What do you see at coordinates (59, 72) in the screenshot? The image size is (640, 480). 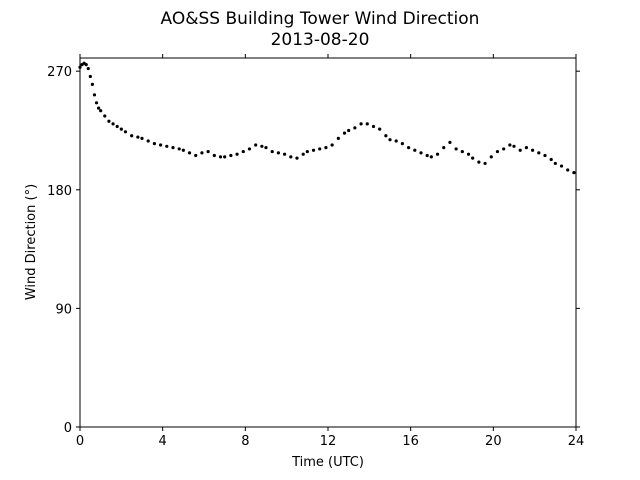 I see `y-tick-label: 270` at bounding box center [59, 72].